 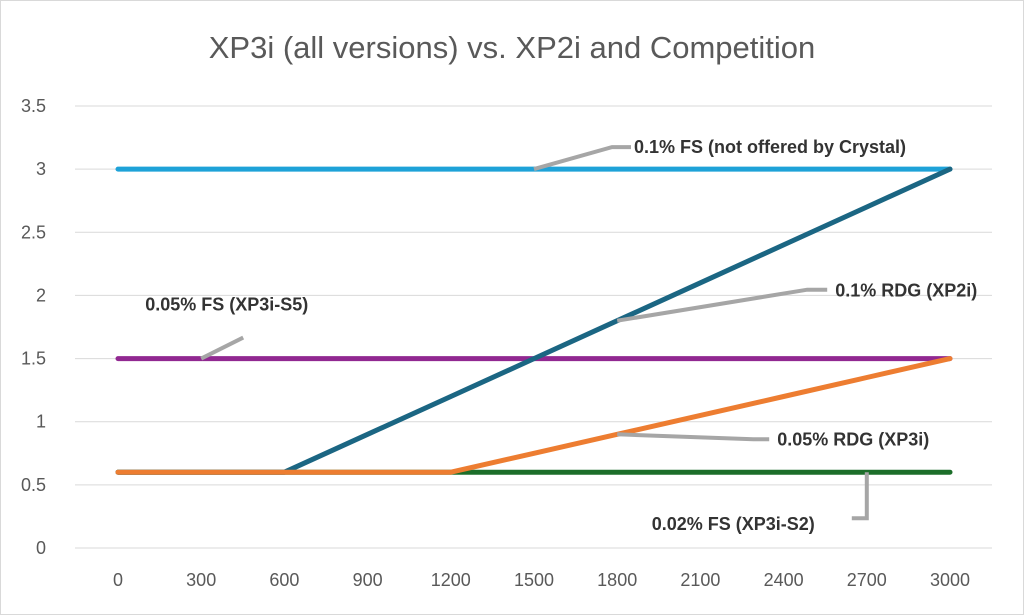 I want to click on x-tick-label: 1800, so click(x=617, y=580).